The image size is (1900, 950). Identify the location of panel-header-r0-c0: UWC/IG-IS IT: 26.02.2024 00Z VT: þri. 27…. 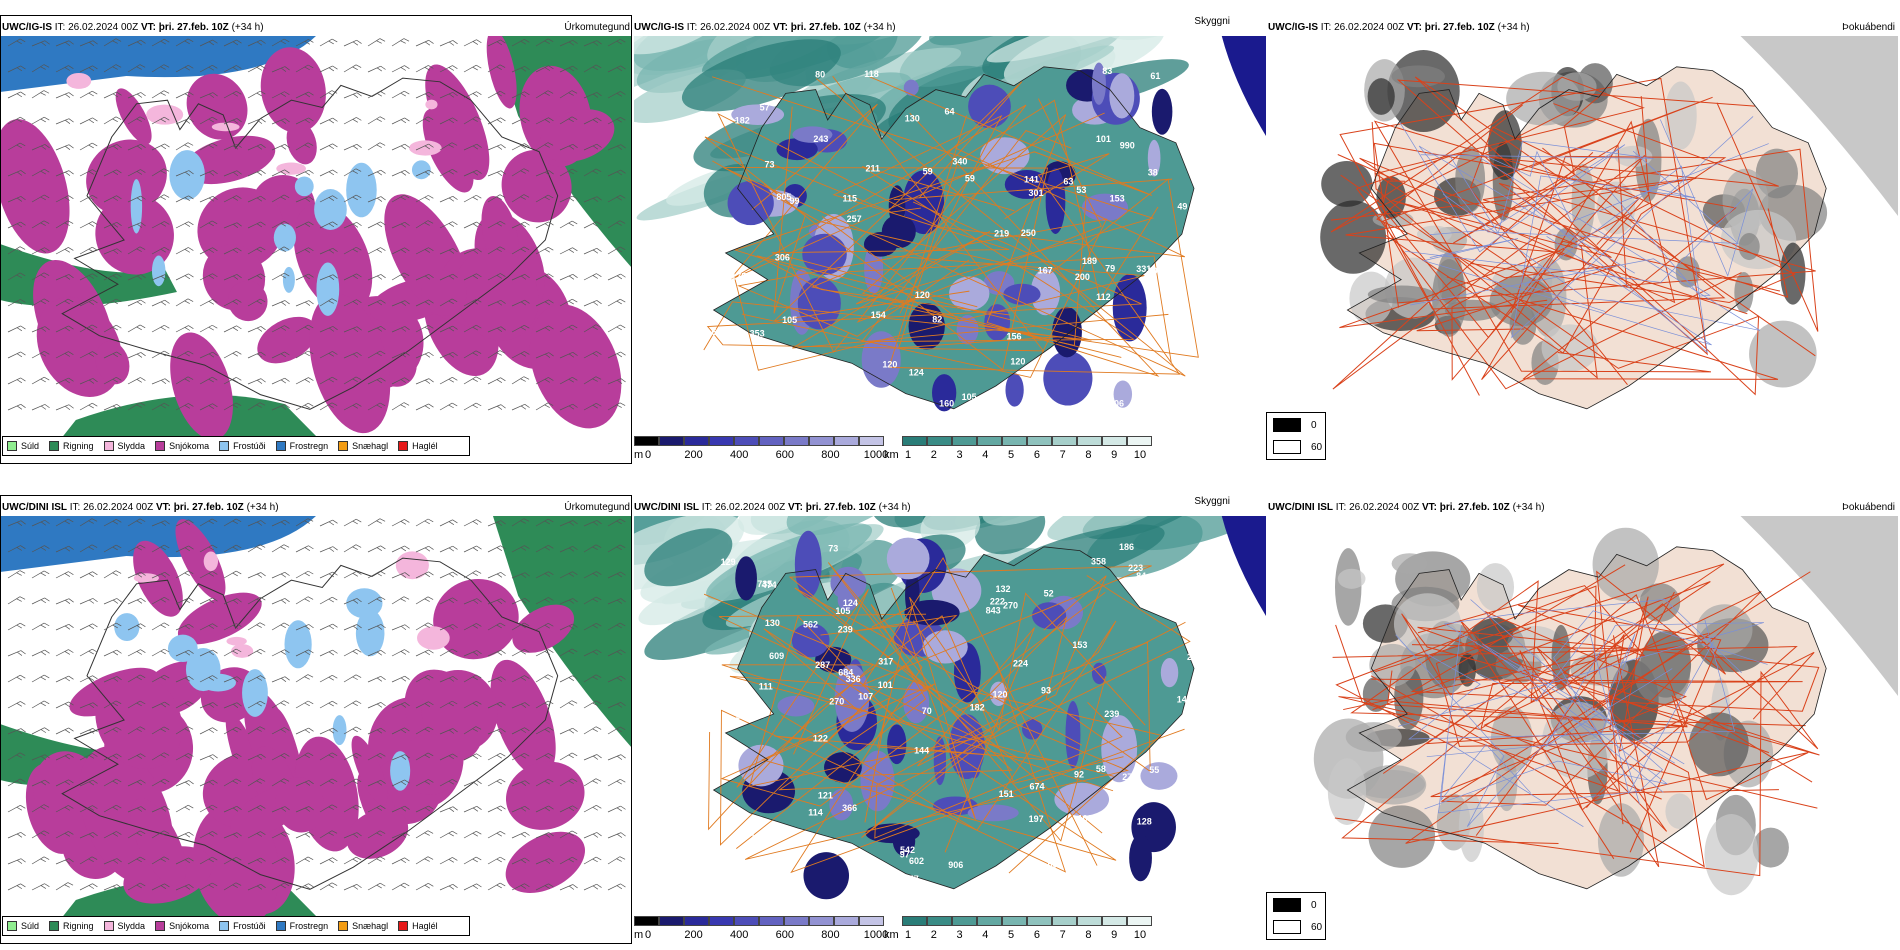
(133, 28).